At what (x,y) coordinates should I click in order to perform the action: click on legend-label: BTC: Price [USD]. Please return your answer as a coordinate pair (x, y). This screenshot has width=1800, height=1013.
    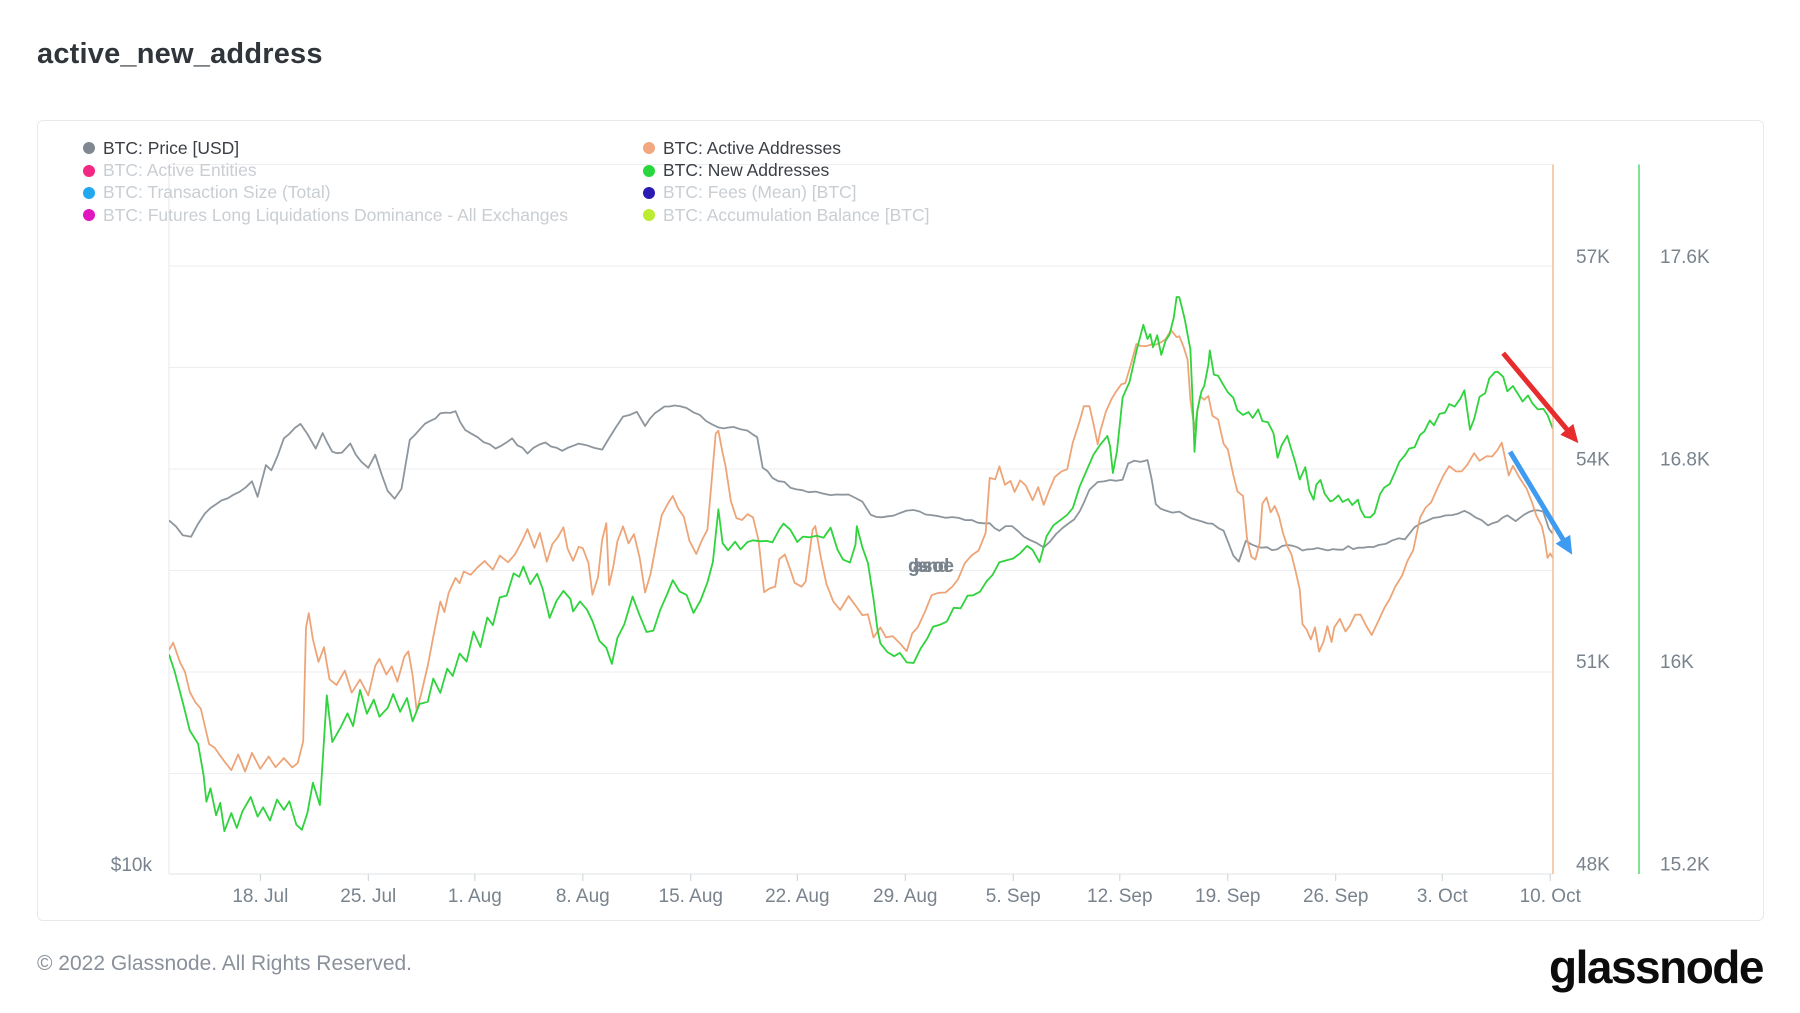
    Looking at the image, I should click on (171, 147).